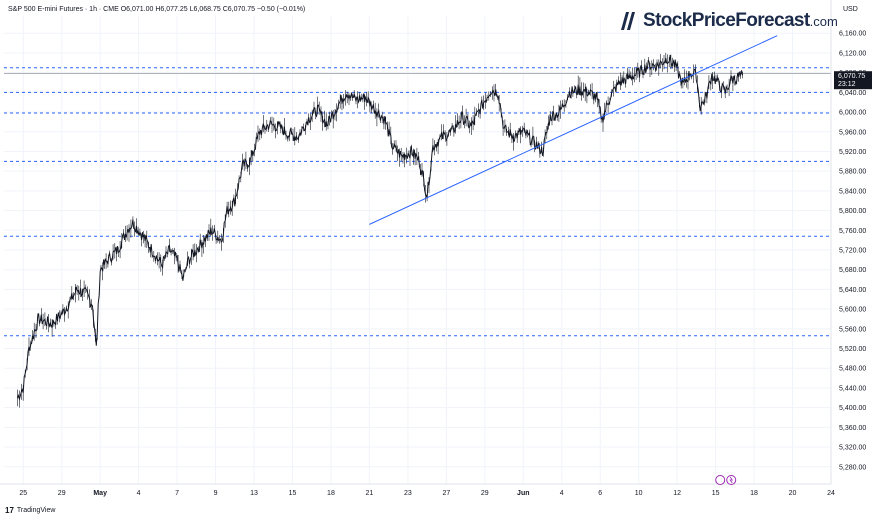  I want to click on last-price-value: 6,070.75, so click(851, 76).